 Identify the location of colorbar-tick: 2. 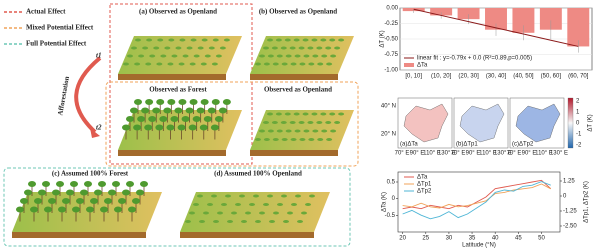
(578, 102).